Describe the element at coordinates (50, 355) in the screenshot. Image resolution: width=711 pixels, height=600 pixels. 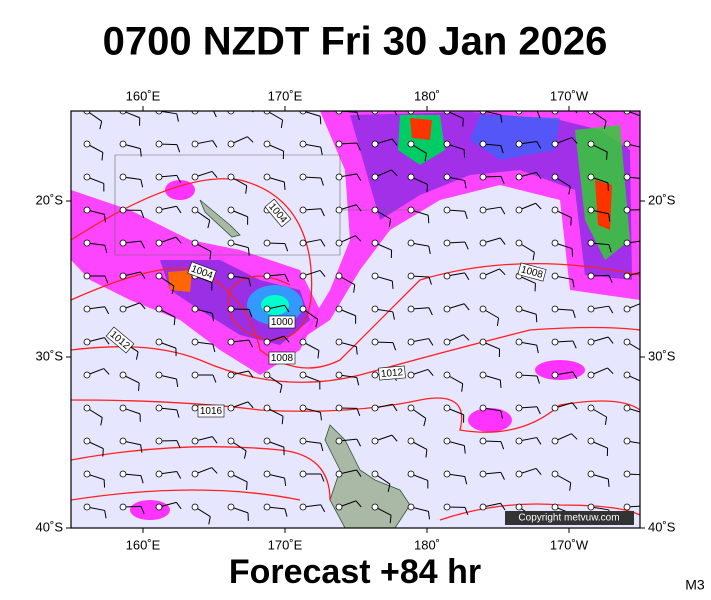
I see `lat-label: 30˚S` at that location.